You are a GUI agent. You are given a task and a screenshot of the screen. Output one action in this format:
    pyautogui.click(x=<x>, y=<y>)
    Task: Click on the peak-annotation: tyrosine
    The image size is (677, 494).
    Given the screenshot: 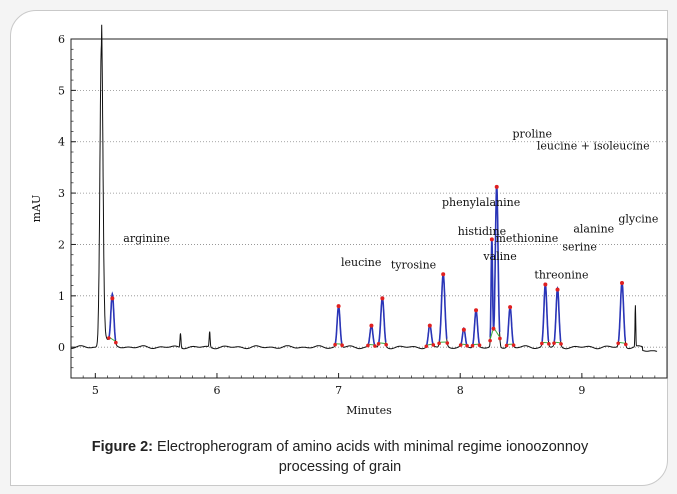 What is the action you would take?
    pyautogui.click(x=413, y=265)
    